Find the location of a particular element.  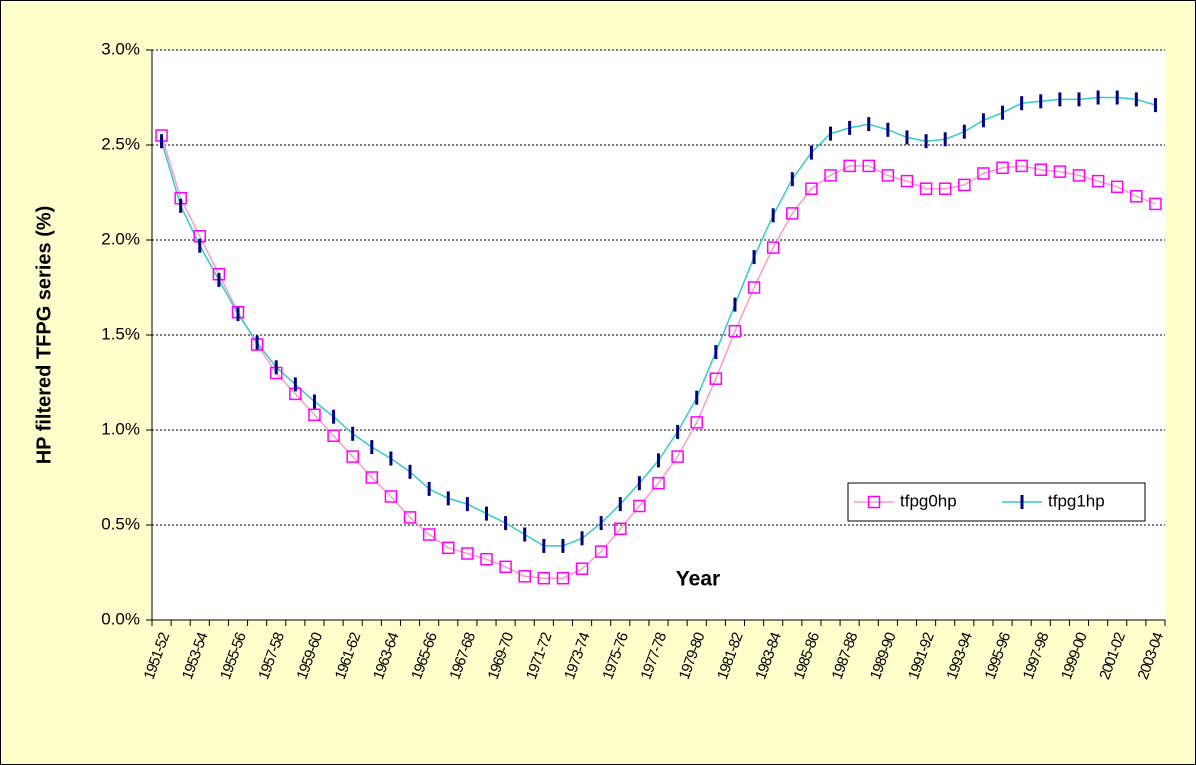

y-tick-label: 3.0% is located at coordinates (120, 48).